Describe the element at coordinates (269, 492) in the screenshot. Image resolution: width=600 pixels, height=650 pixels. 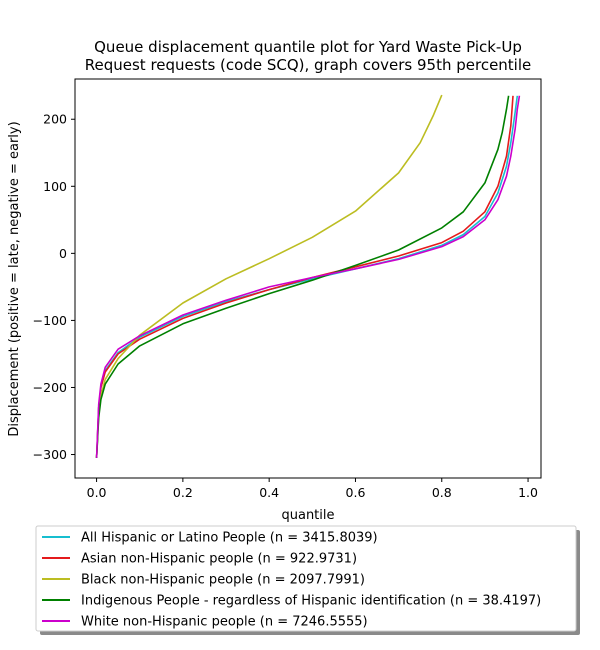
I see `x-tick-label: 0.4` at that location.